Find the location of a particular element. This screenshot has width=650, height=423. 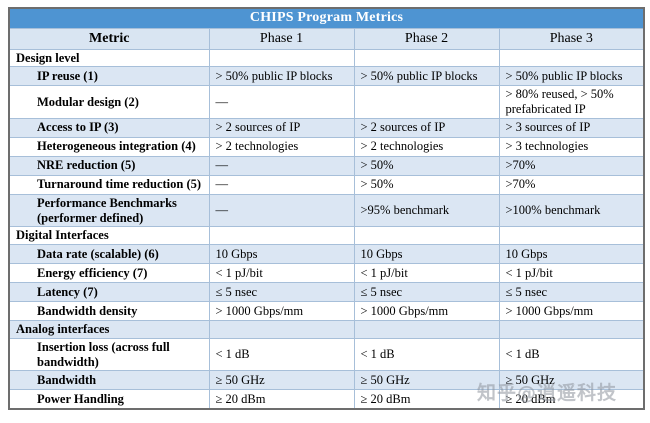

section-row: Analog interfaces is located at coordinates (326, 329).